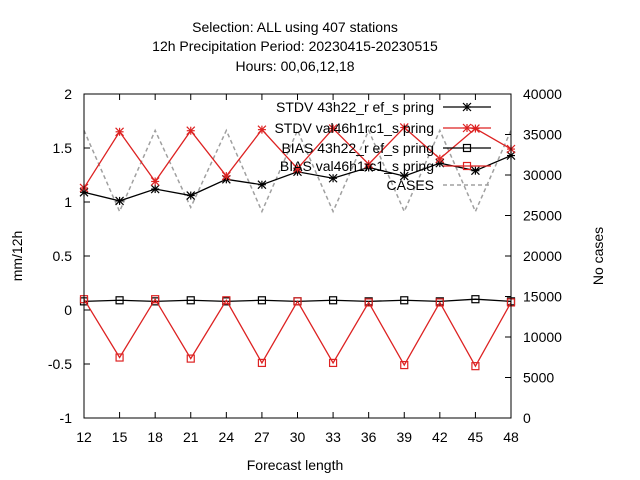  I want to click on legend-item: STDV 43h22_r ef_s pring, so click(383, 107).